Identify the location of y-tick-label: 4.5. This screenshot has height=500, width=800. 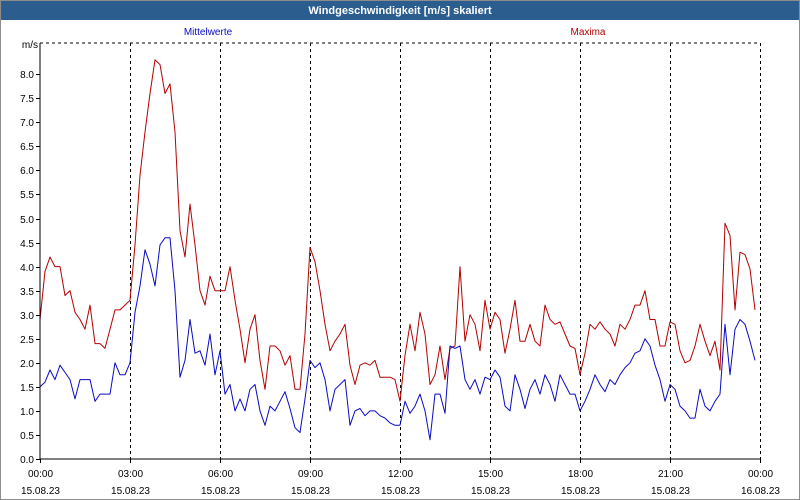
(27, 244).